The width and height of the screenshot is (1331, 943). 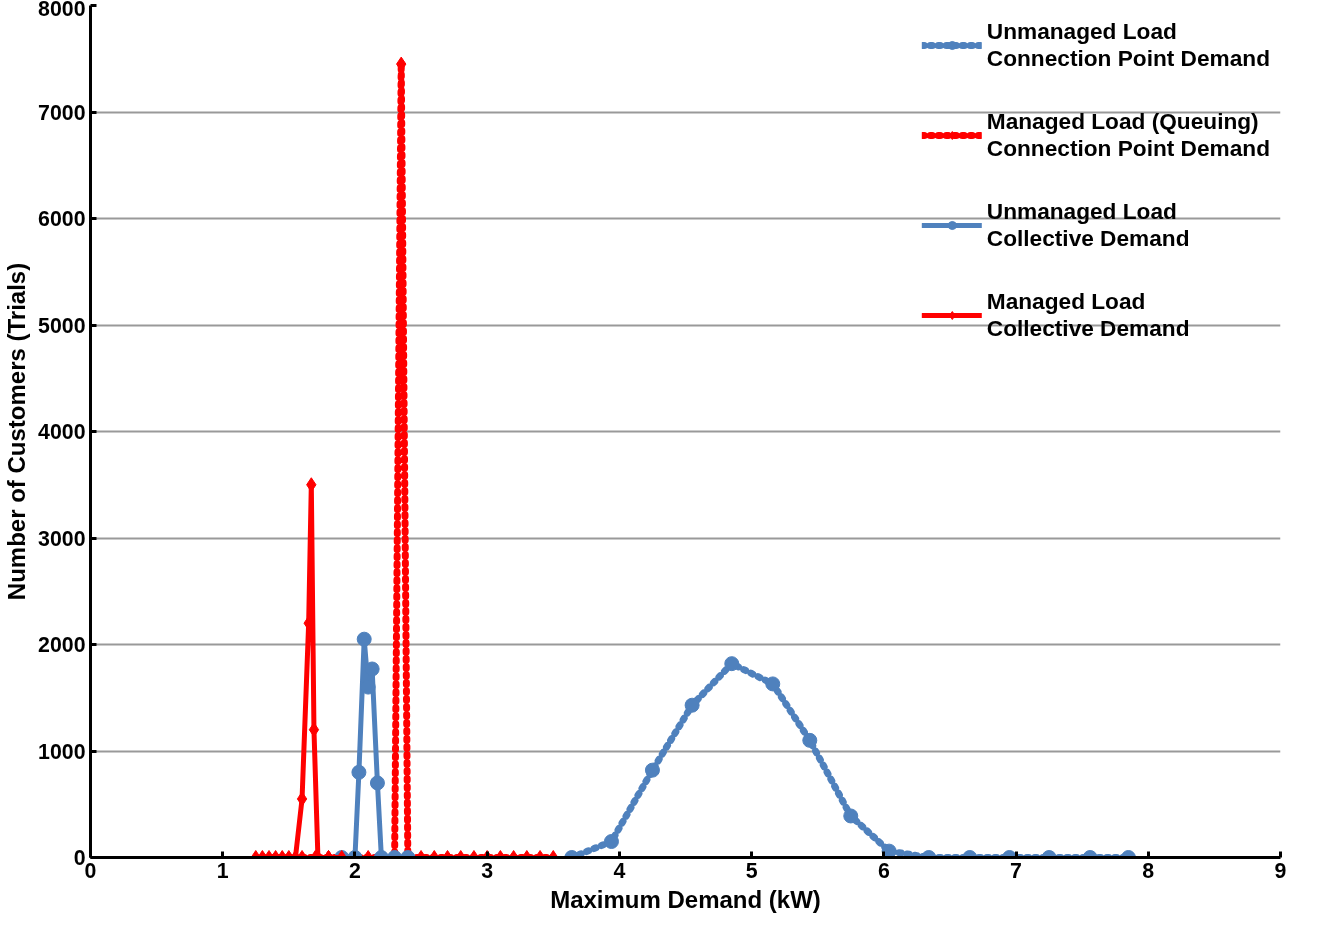 What do you see at coordinates (62, 219) in the screenshot?
I see `y-tick-label: 6000` at bounding box center [62, 219].